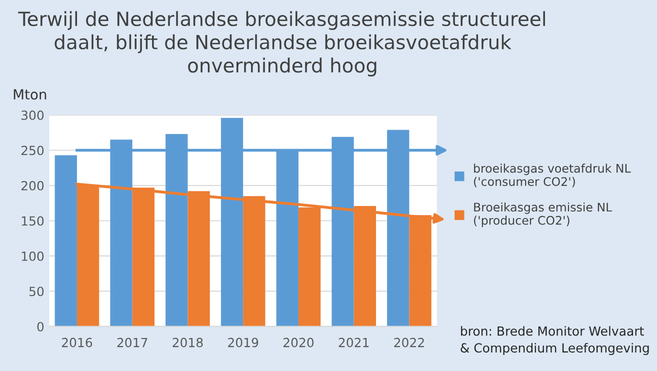  What do you see at coordinates (554, 341) in the screenshot?
I see `text: bron: Brede Monitor Welvaart & Compendium Leefomgeving` at bounding box center [554, 341].